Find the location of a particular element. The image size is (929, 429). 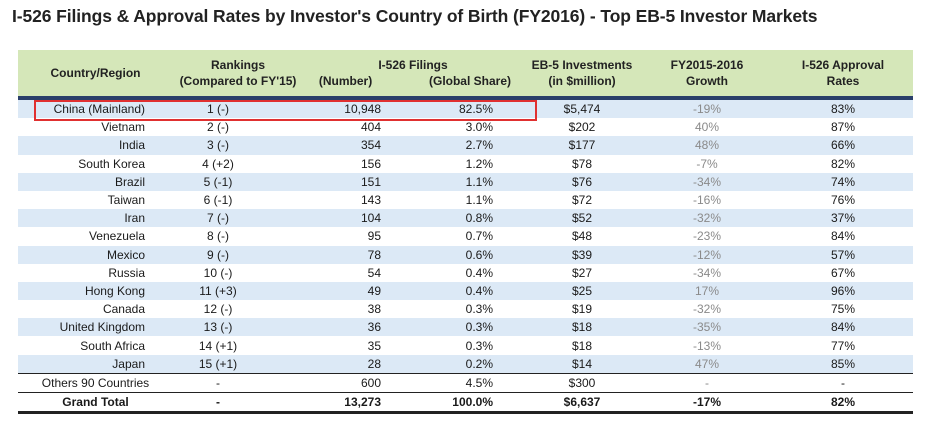

table-row: Iran 7 (-) 104 0.8% $52 -32% 37% is located at coordinates (465, 218).